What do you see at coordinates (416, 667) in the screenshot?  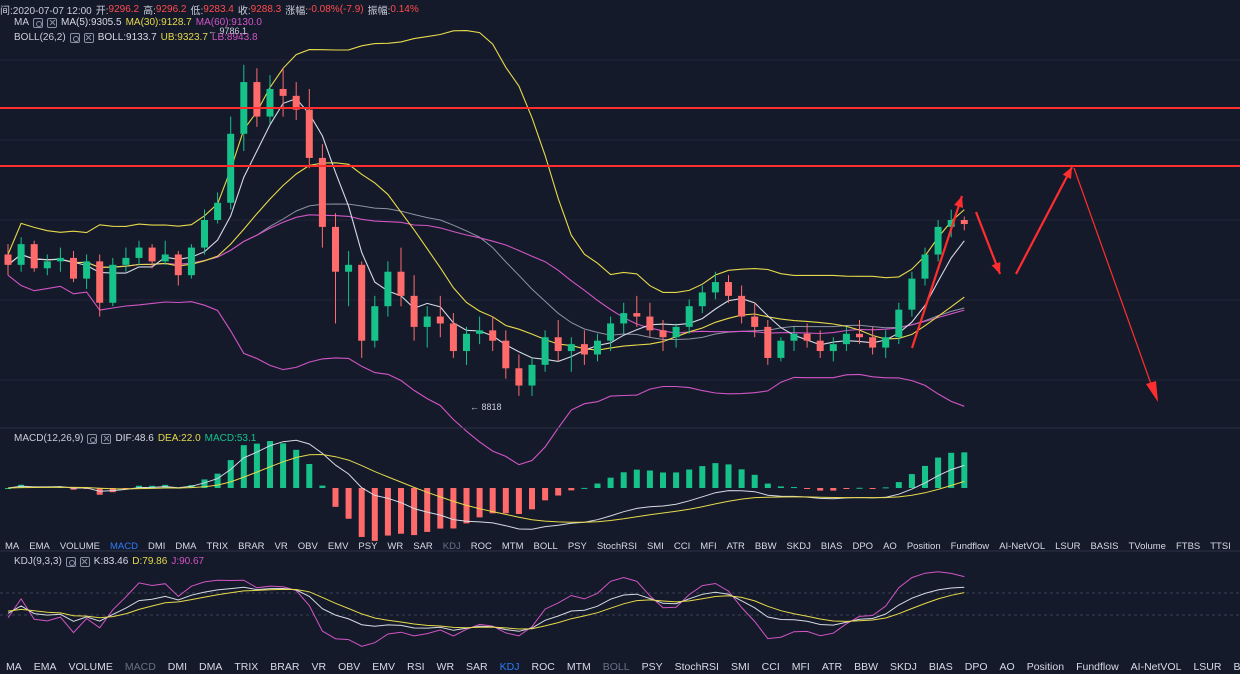 I see `tab-rsi: RSI` at bounding box center [416, 667].